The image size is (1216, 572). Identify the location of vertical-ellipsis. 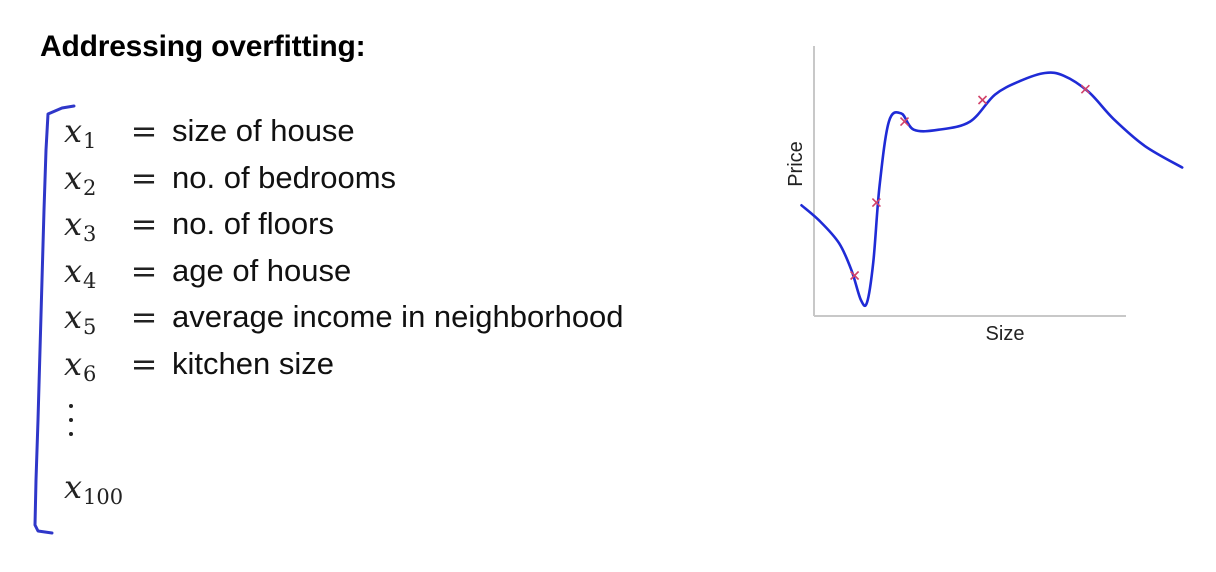
(71, 425).